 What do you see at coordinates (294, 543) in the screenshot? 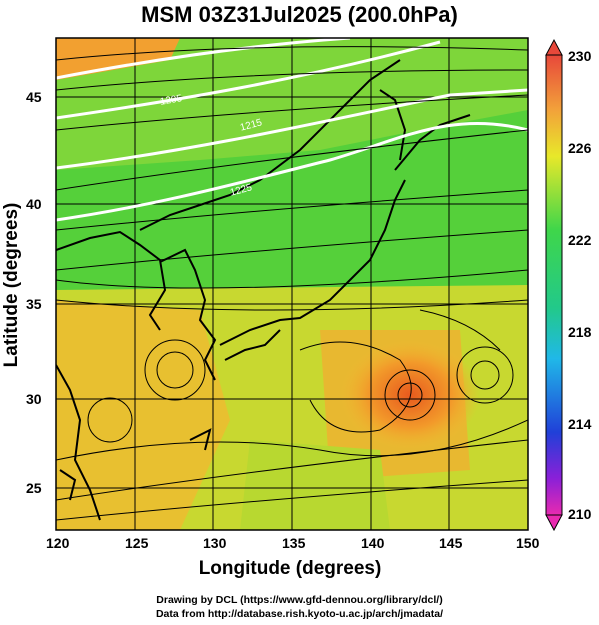
I see `x-tick-135: 135` at bounding box center [294, 543].